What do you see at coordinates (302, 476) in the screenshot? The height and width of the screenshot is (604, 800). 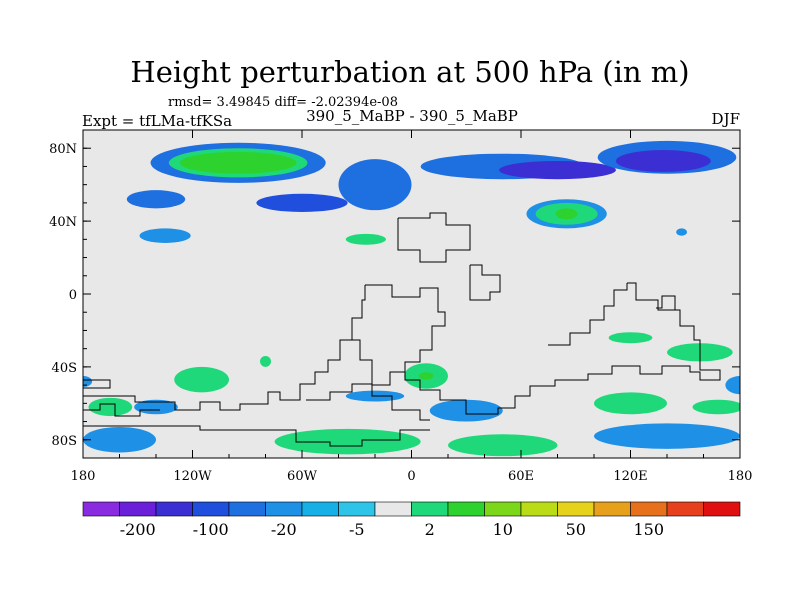 I see `x-tick-label: 60W` at bounding box center [302, 476].